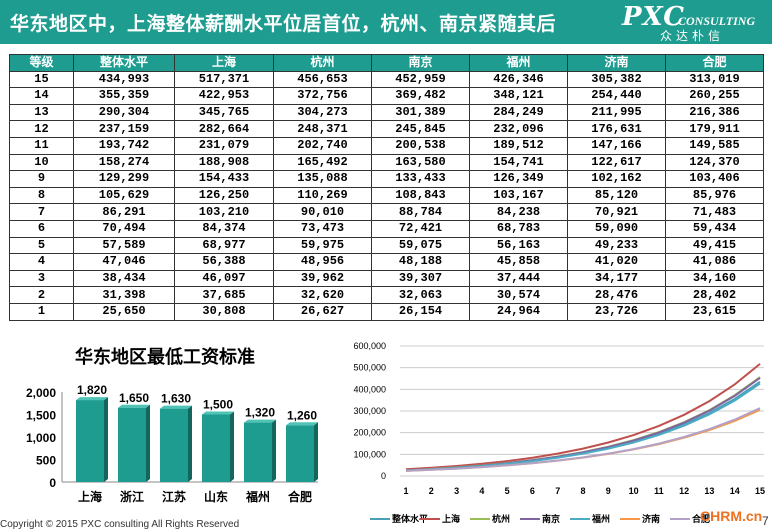 The width and height of the screenshot is (772, 532). Describe the element at coordinates (41, 179) in the screenshot. I see `table-cell: 9` at that location.